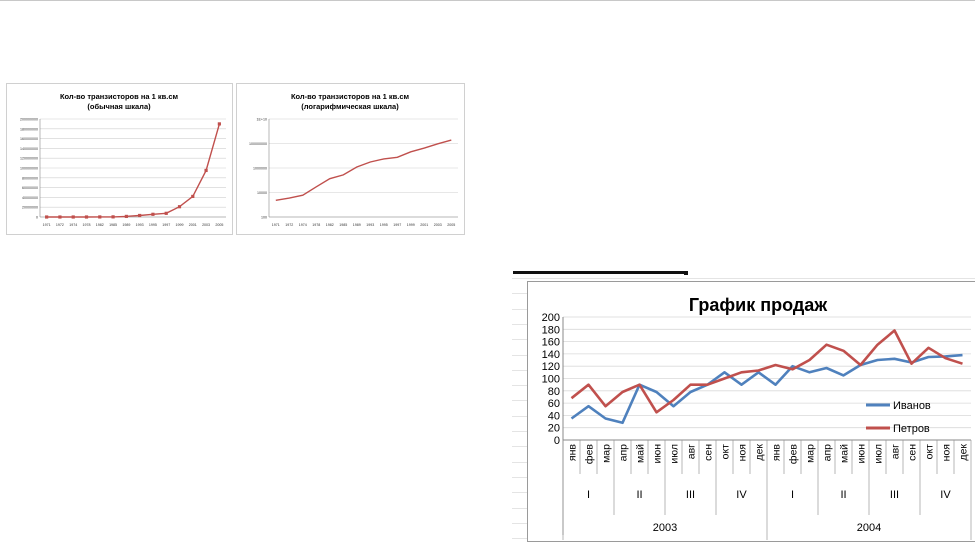 The image size is (975, 542). What do you see at coordinates (551, 318) in the screenshot?
I see `y-tick-label: 200` at bounding box center [551, 318].